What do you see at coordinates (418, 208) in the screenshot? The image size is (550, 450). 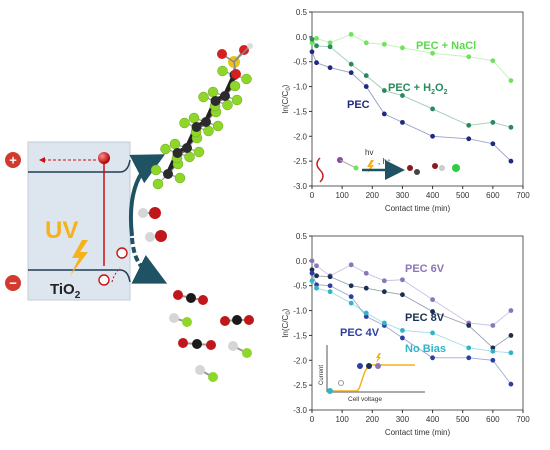 I see `top-xlabel: Contact time (min)` at bounding box center [418, 208].